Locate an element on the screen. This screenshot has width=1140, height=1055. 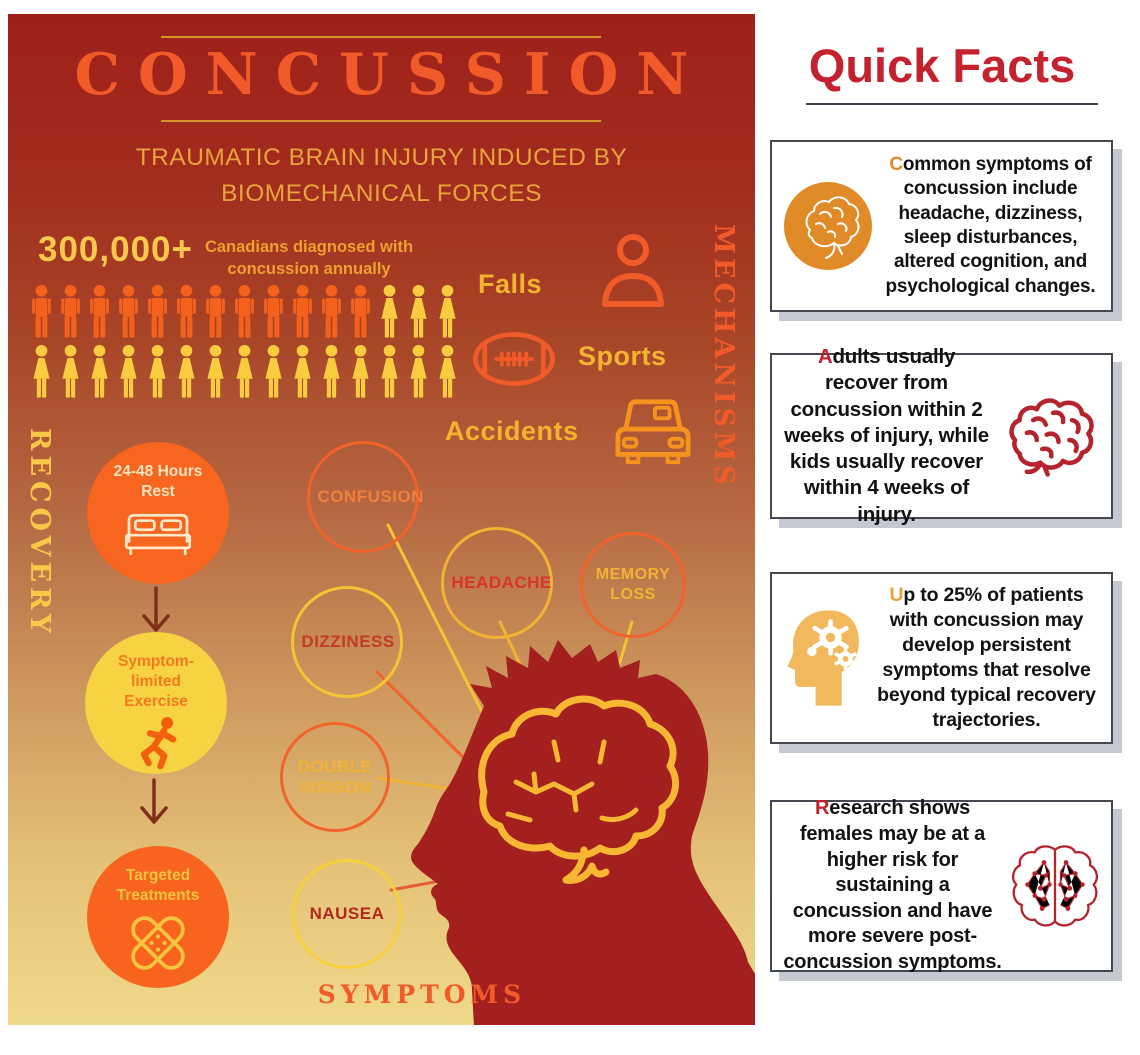
symptom-circle-double-vision: DOUBLE VISISON is located at coordinates (335, 777).